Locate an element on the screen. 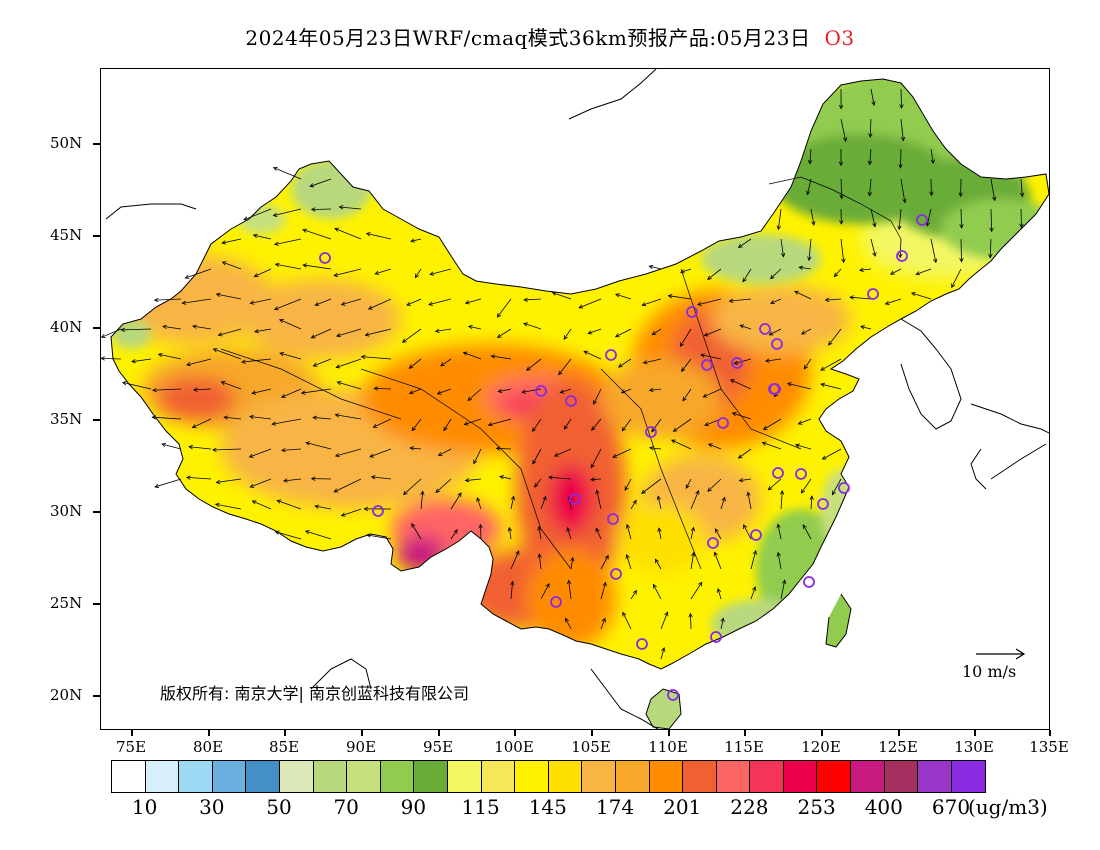 This screenshot has height=850, width=1100. colorbar-label: 174 is located at coordinates (615, 807).